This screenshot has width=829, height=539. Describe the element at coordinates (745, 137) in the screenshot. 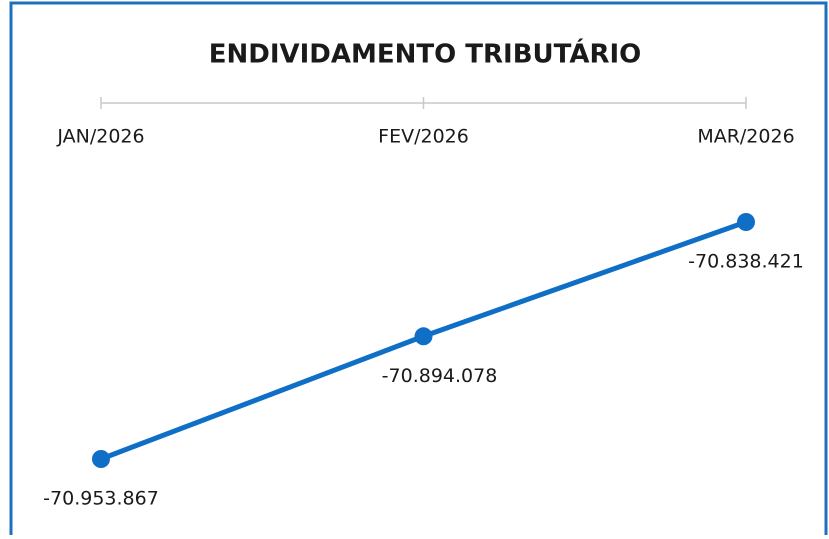

I see `x-tick-label: MAR/2026` at that location.